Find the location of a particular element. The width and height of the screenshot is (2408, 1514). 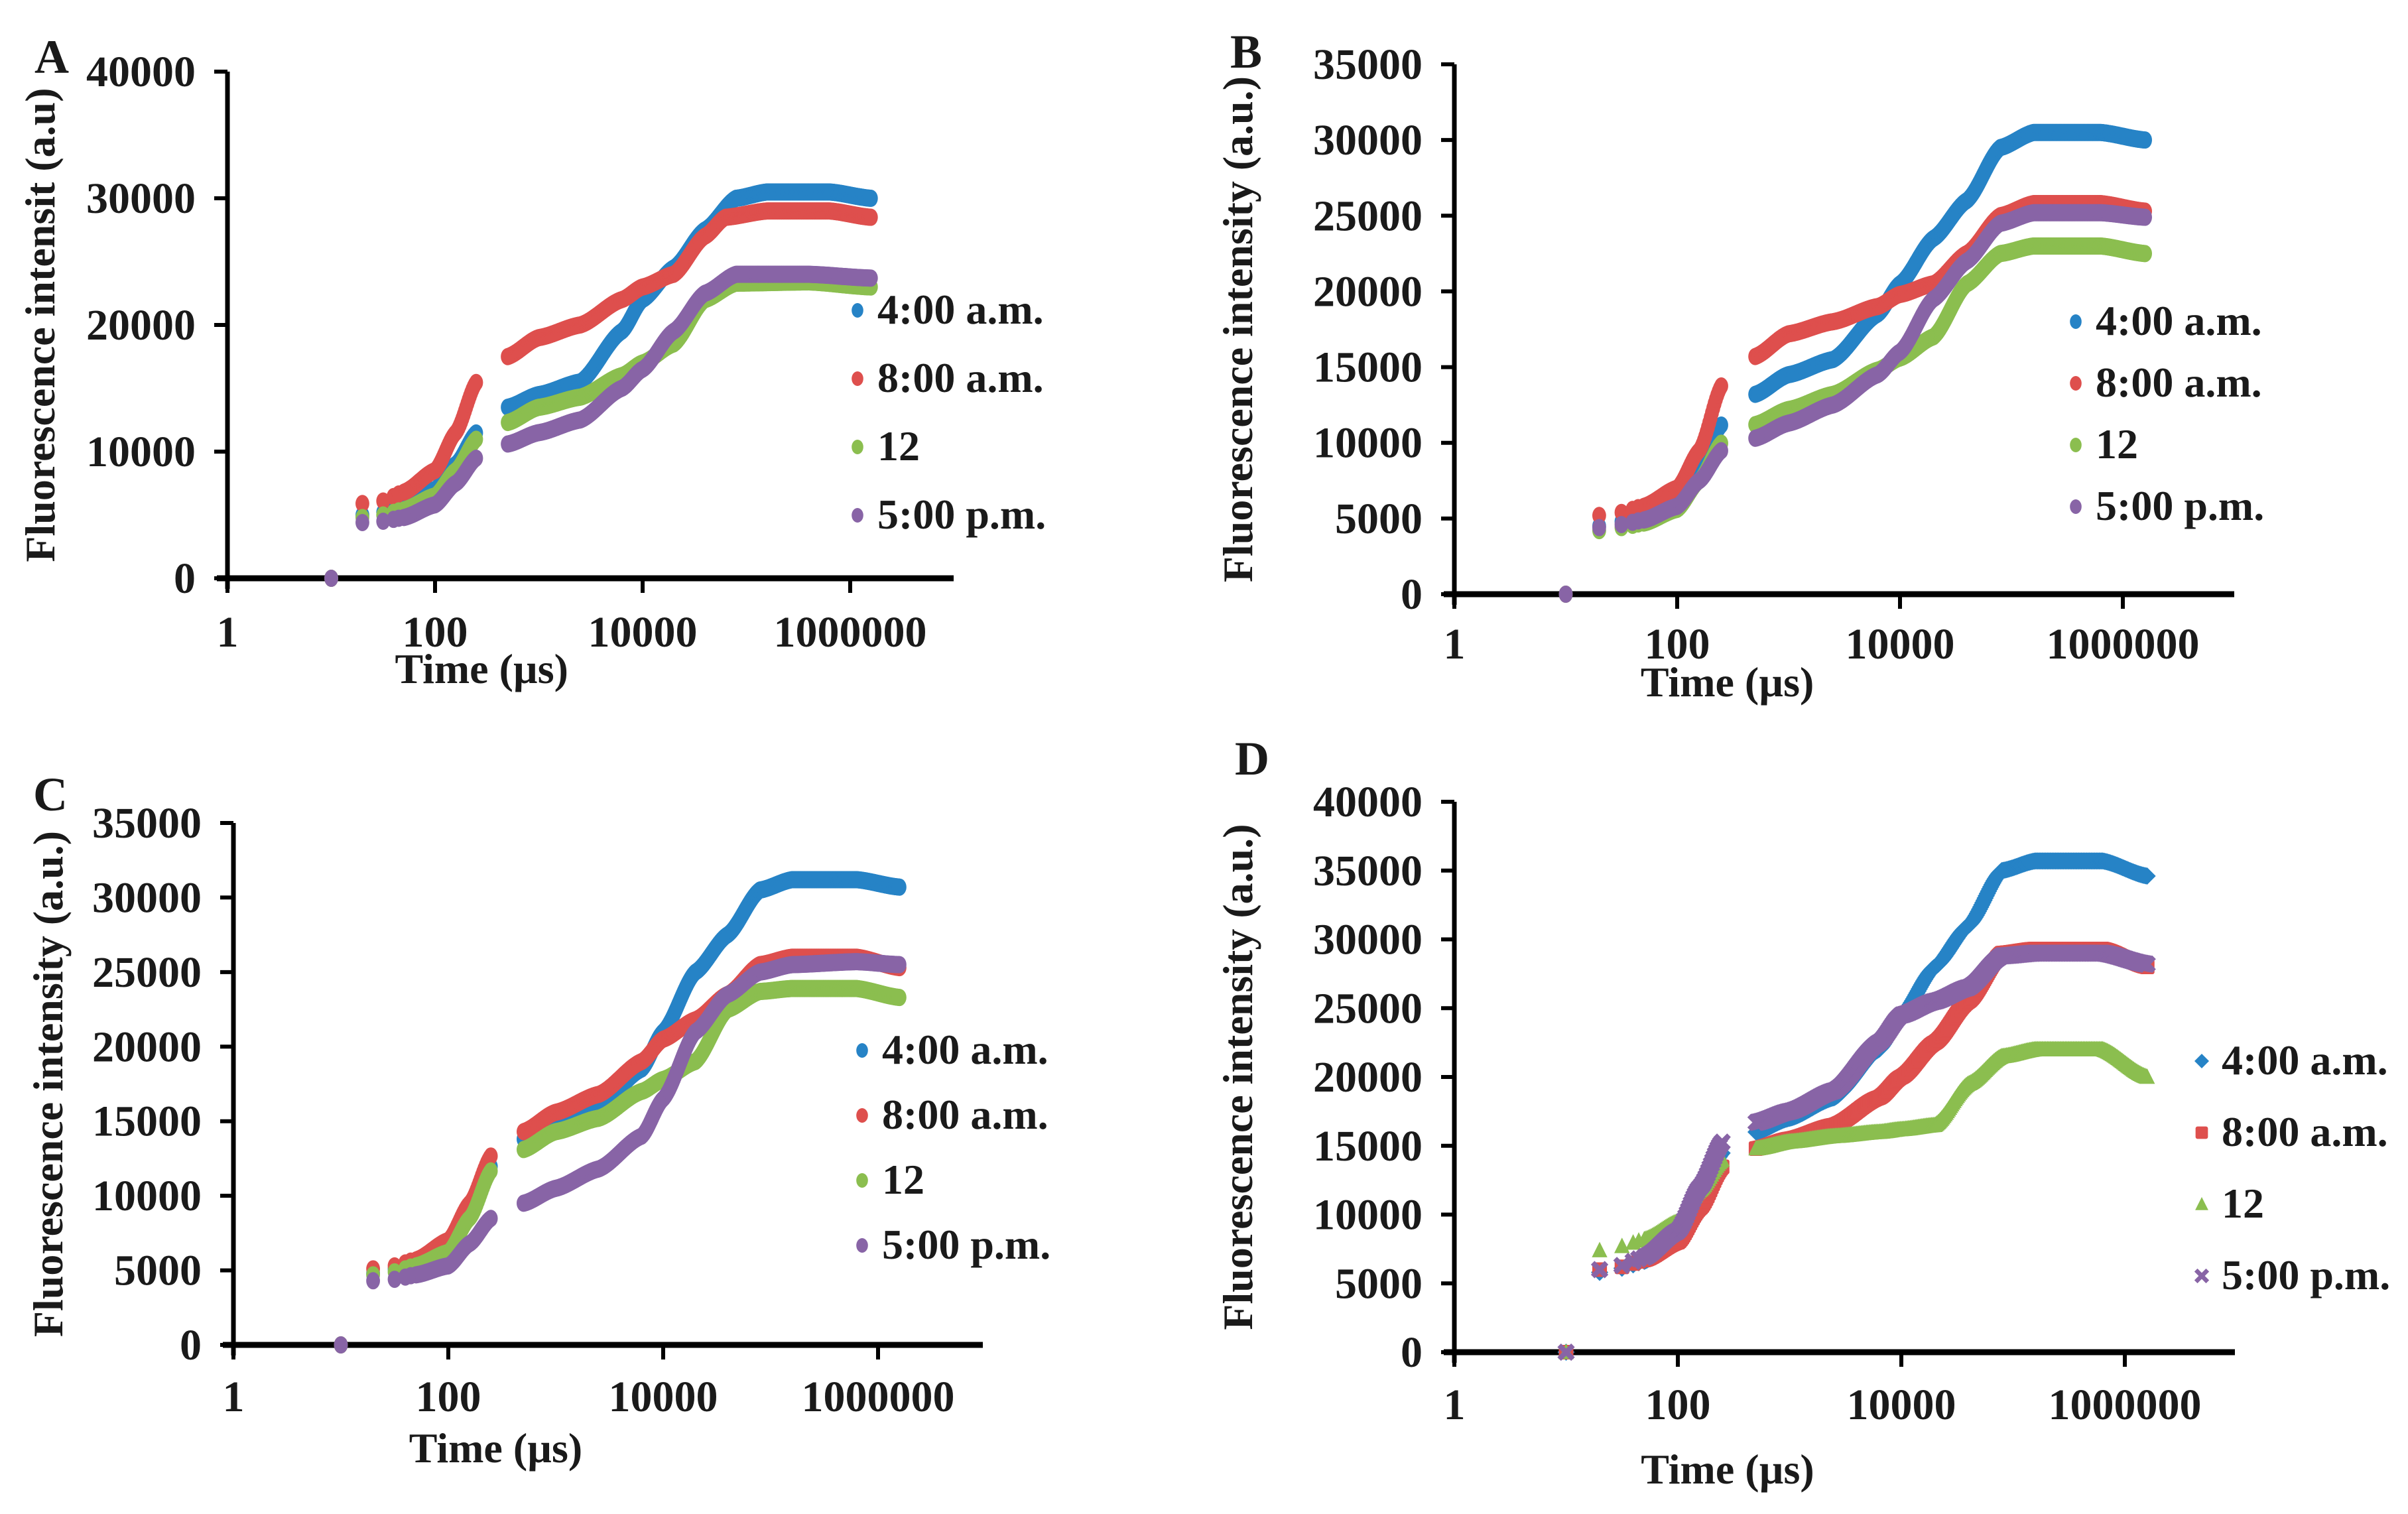

panel-letter: C is located at coordinates (50, 795).